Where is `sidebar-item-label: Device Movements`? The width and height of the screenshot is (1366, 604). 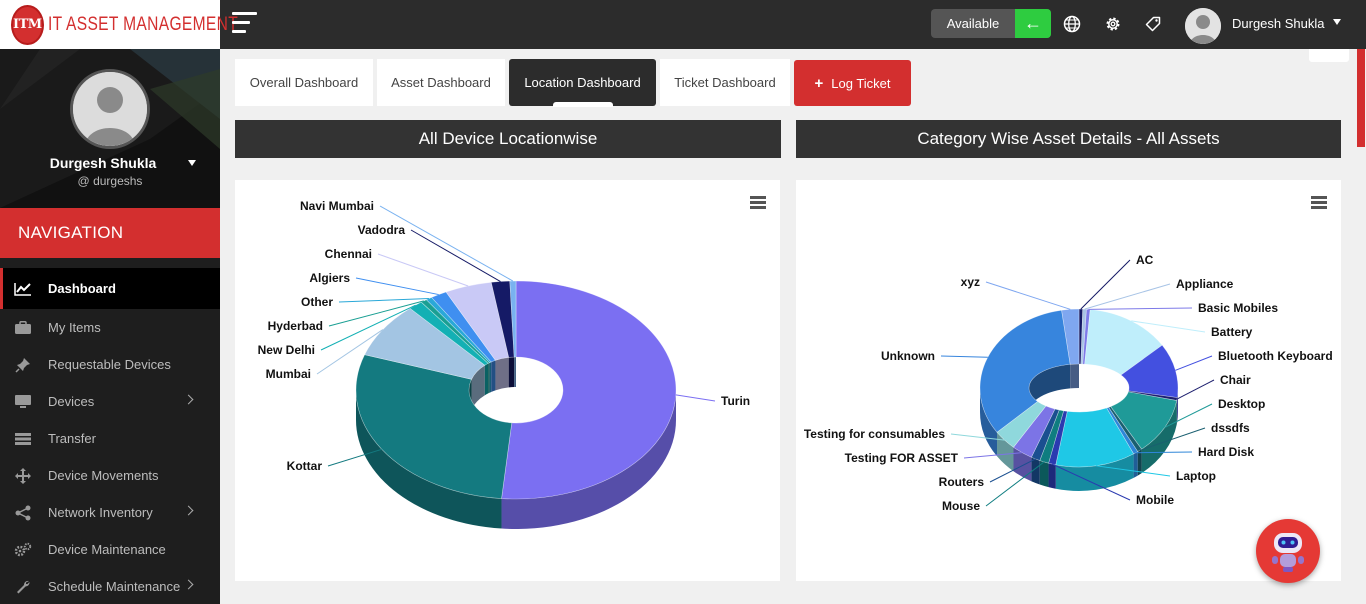 sidebar-item-label: Device Movements is located at coordinates (103, 475).